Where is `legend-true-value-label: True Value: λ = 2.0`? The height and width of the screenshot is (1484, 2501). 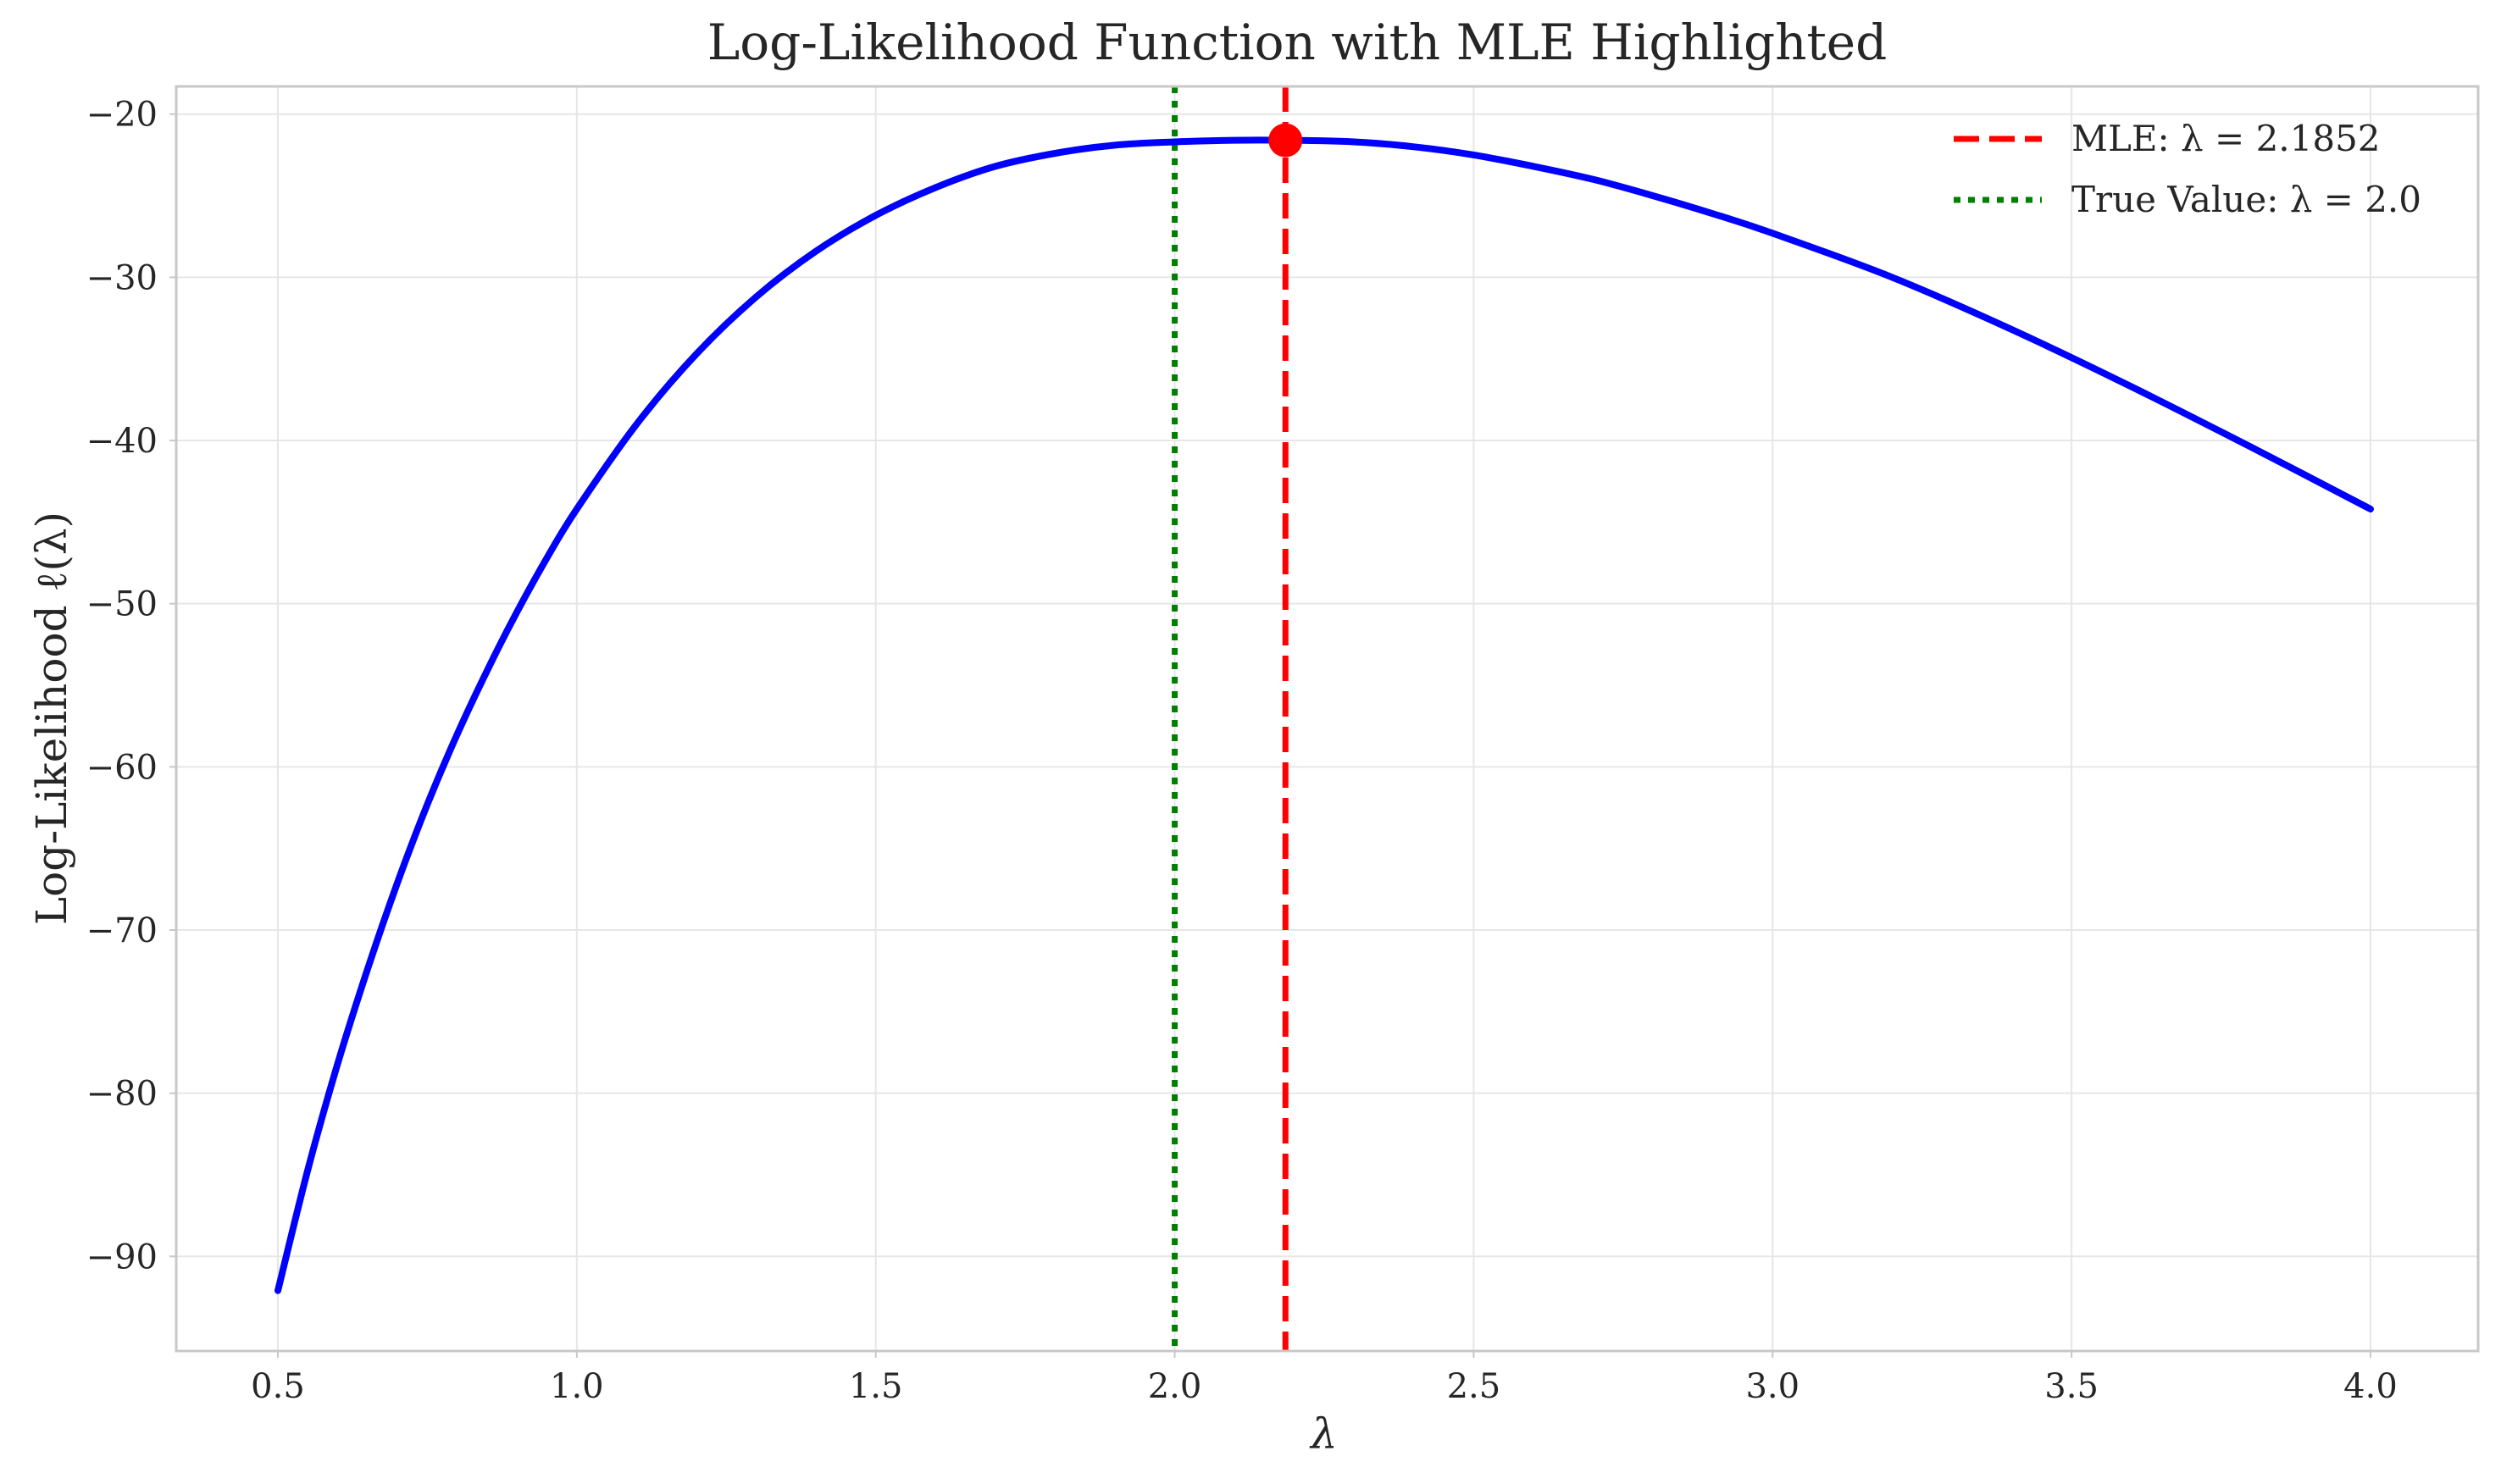
legend-true-value-label: True Value: λ = 2.0 is located at coordinates (2246, 199).